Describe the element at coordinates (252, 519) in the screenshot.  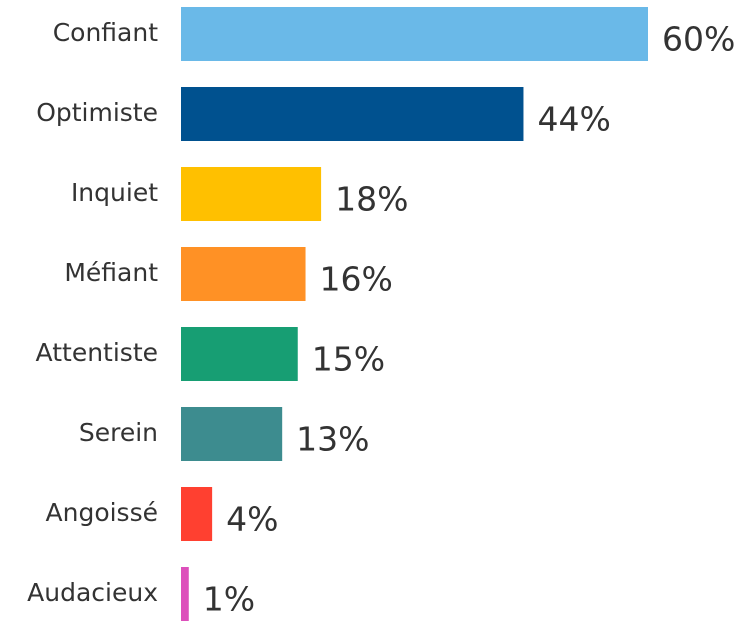
I see `value-label: 4%` at that location.